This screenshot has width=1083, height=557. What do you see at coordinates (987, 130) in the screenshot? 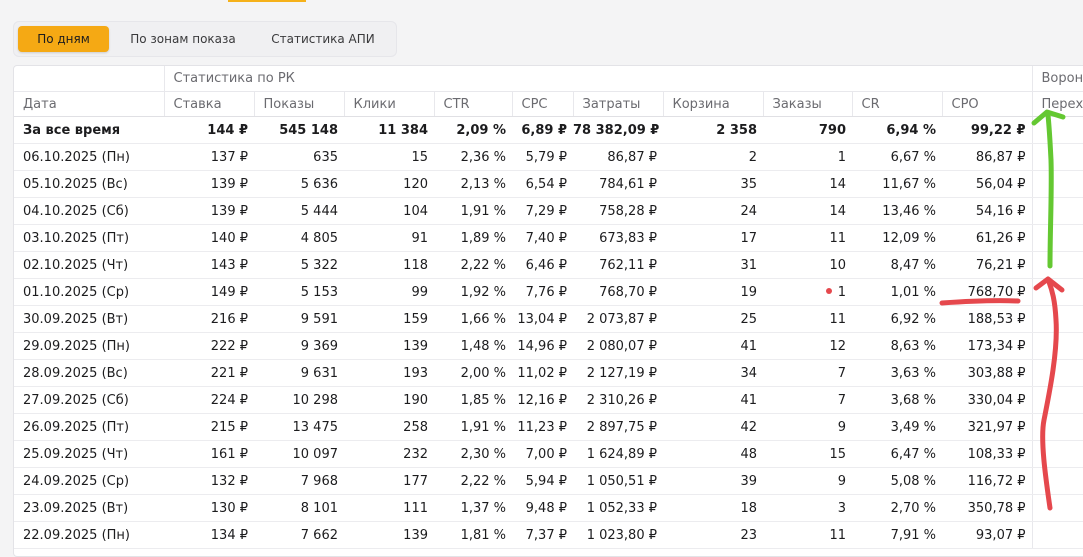
I see `cpo-cell: 99,22 ₽` at bounding box center [987, 130].